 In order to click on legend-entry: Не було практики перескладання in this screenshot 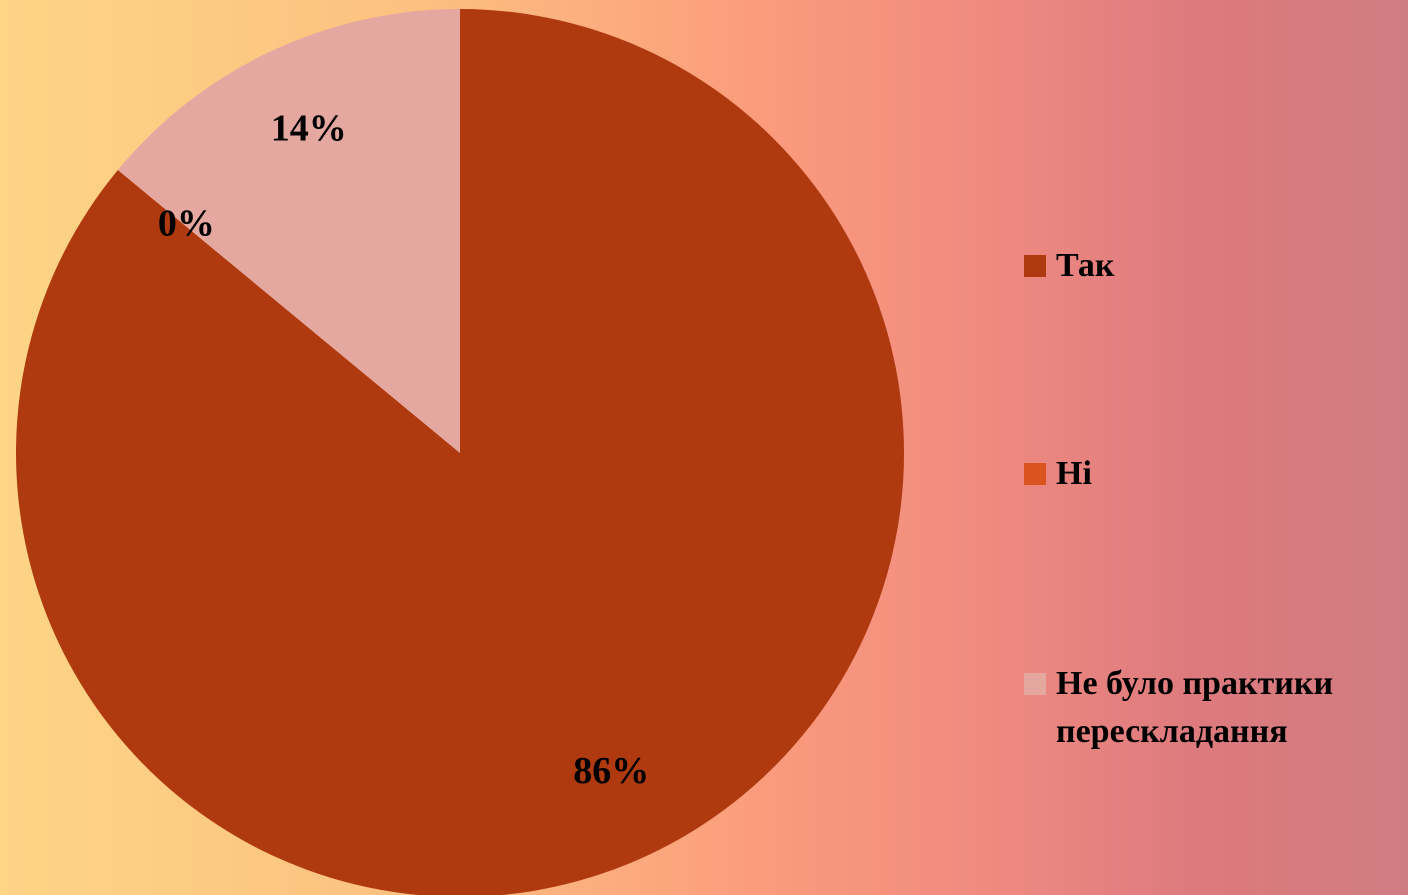, I will do `click(1205, 708)`.